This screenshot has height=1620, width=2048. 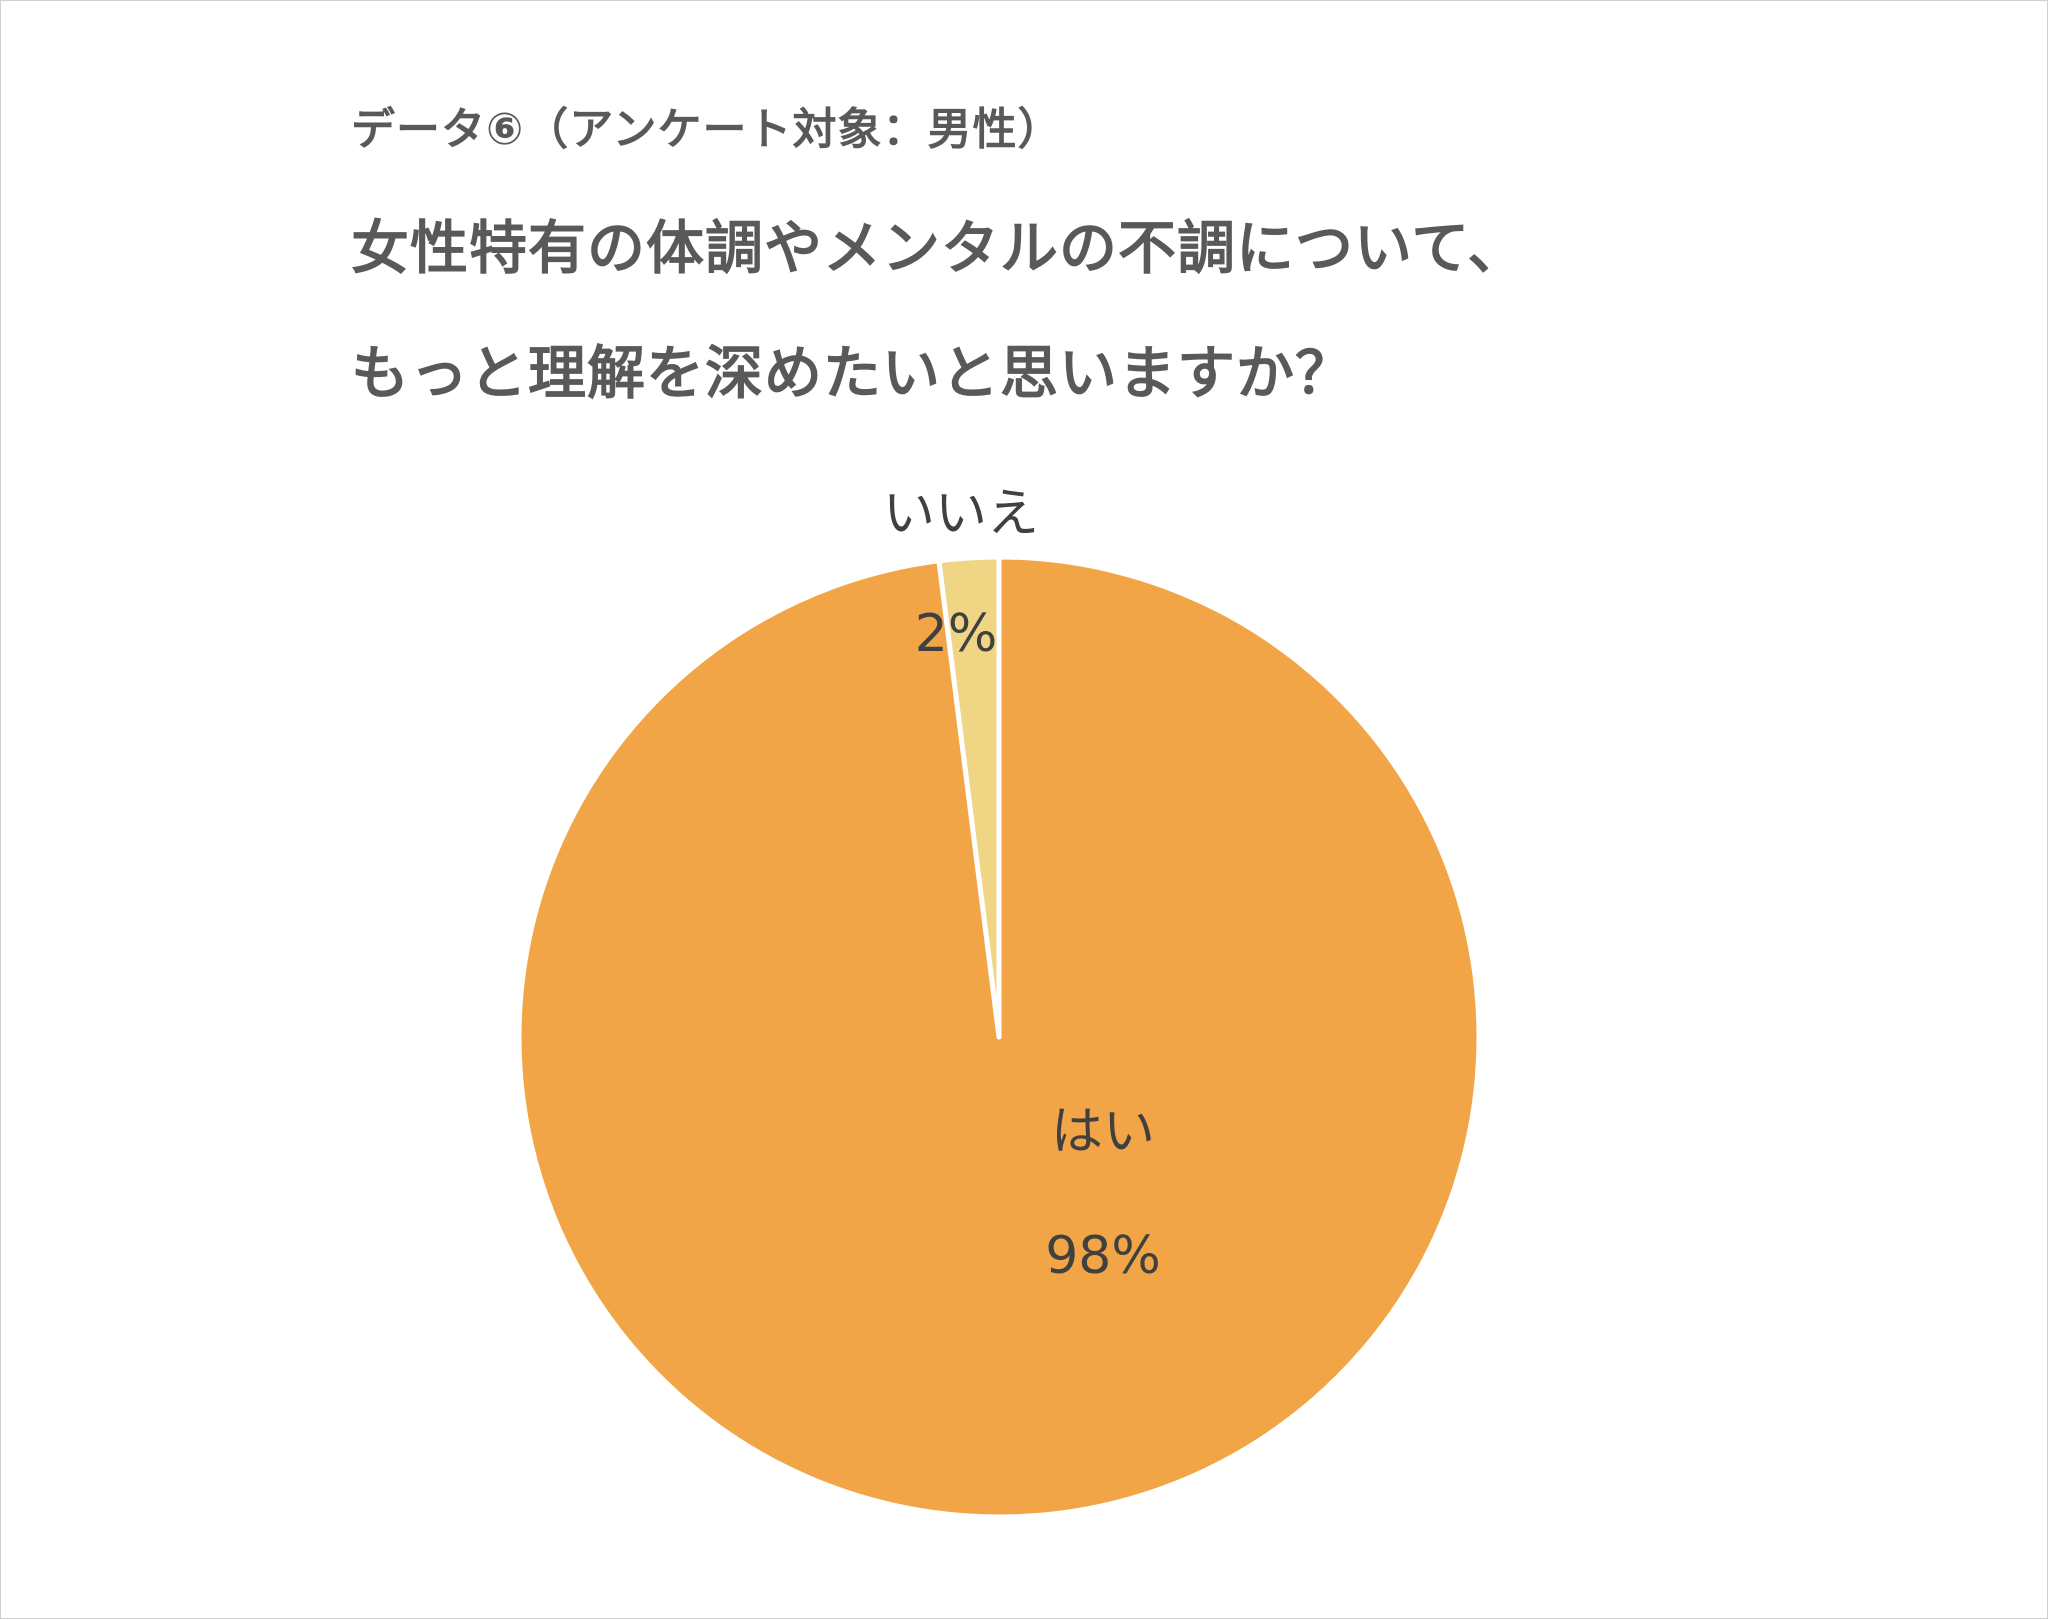 I want to click on chart-subtitle: データ⑥（アンケート対象：男性）, so click(x=707, y=129).